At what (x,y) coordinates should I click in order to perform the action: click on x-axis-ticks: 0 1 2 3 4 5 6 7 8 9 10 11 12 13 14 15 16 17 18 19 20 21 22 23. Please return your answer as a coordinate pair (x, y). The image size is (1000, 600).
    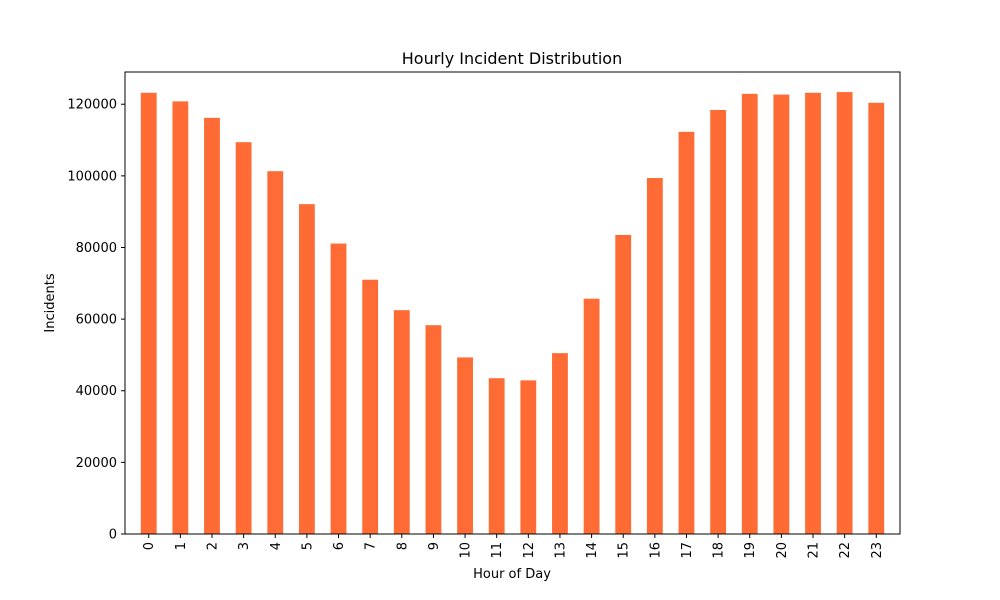
    Looking at the image, I should click on (513, 546).